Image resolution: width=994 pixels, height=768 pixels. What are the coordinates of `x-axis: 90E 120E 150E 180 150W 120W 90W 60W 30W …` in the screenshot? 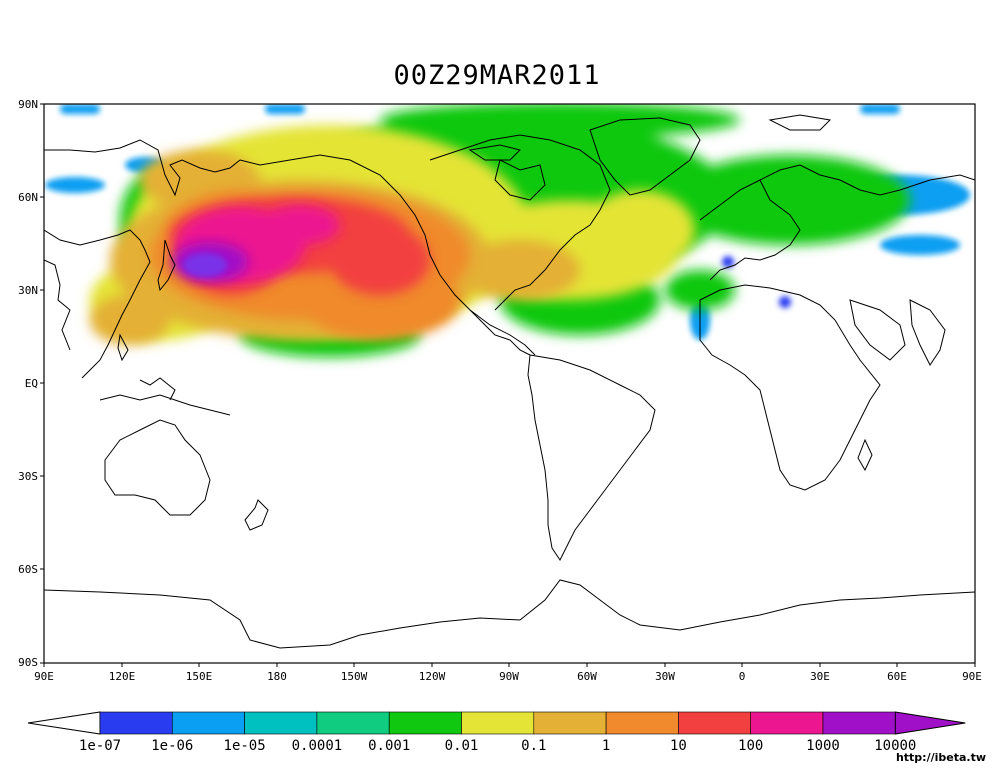 It's located at (508, 673).